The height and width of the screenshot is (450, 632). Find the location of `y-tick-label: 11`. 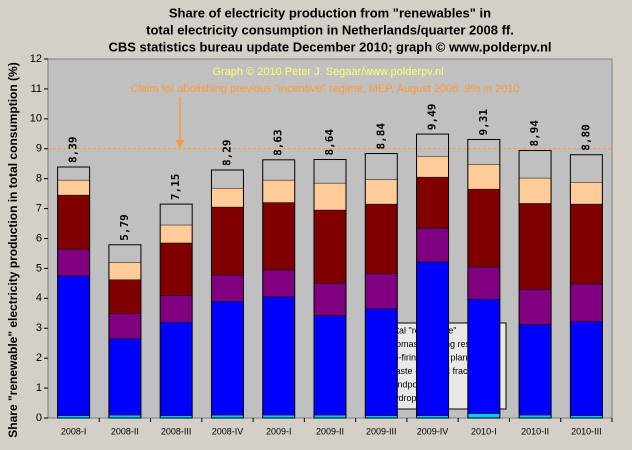

y-tick-label: 11 is located at coordinates (36, 89).